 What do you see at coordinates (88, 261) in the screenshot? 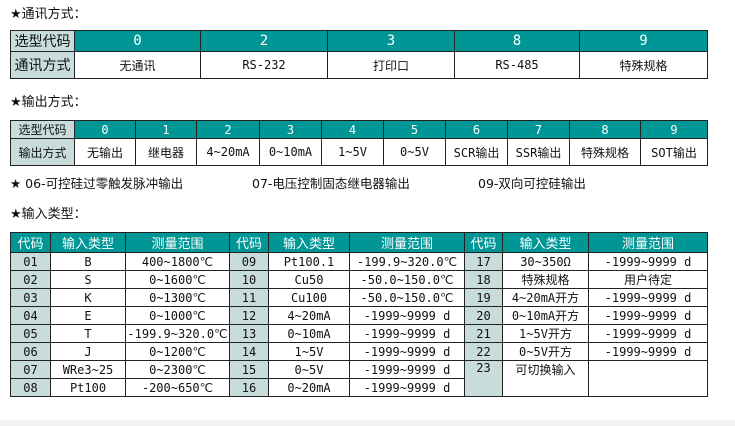
I see `input-type-cell: B` at bounding box center [88, 261].